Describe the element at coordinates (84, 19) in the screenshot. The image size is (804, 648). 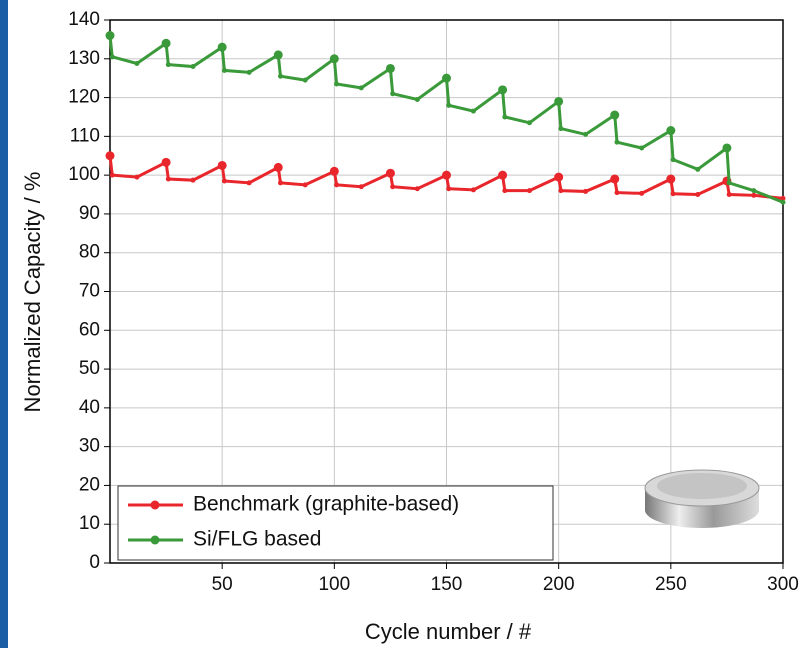
I see `y-tick-label: 140` at that location.